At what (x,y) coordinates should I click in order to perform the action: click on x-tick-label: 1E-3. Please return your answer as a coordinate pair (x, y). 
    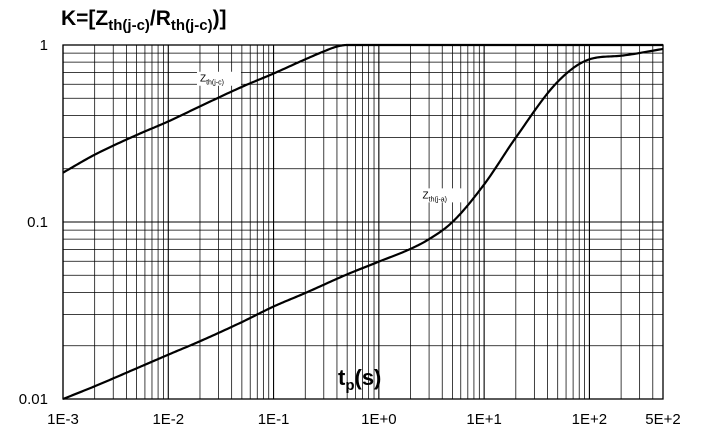
    Looking at the image, I should click on (63, 419).